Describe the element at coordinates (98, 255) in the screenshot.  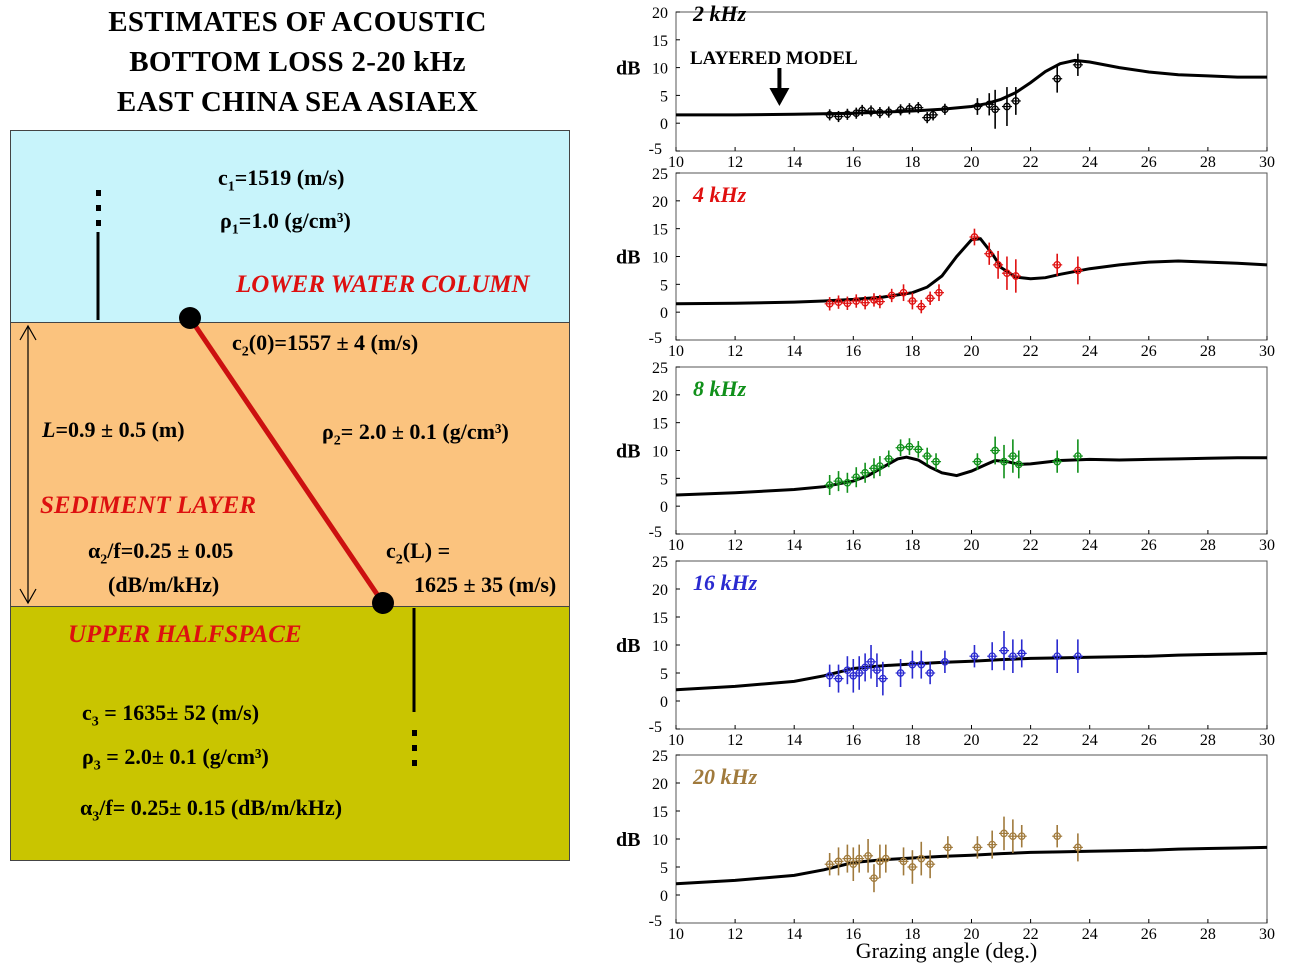
I see `water-depth-marker` at that location.